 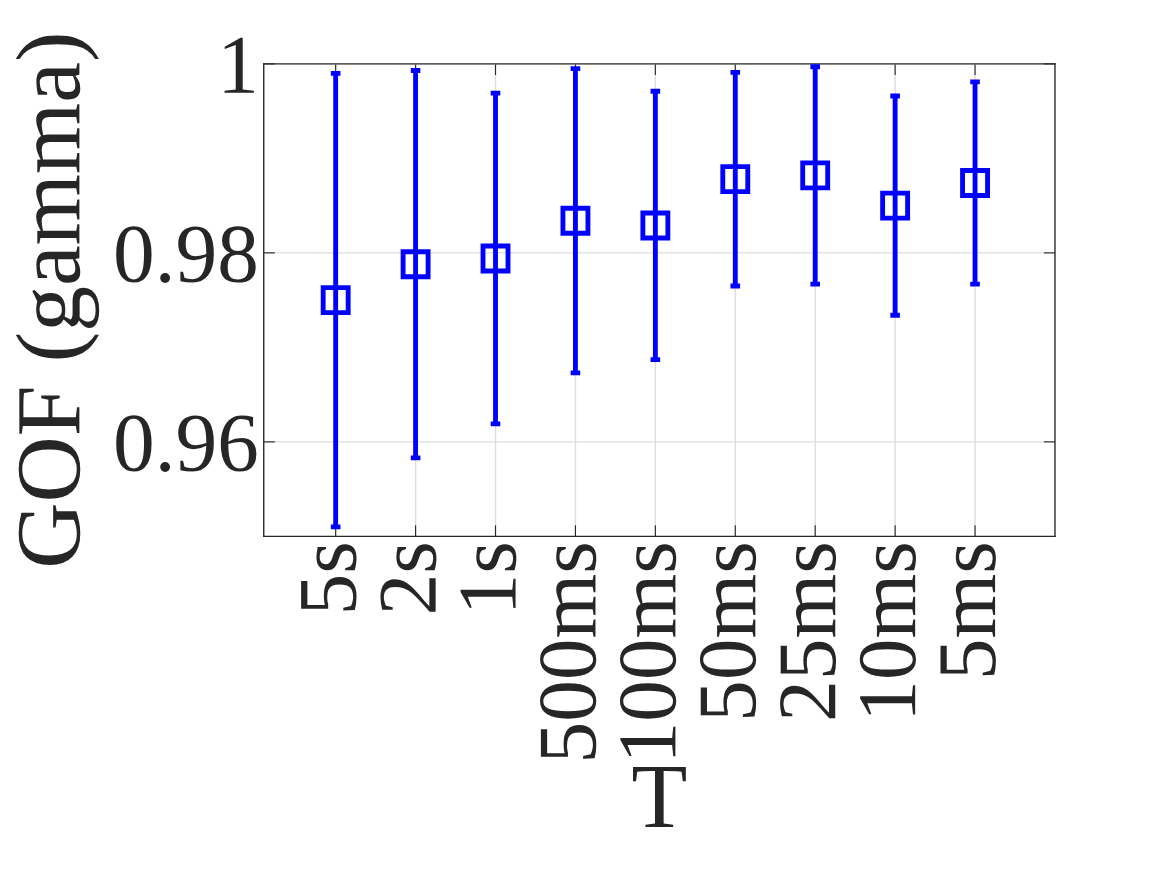 What do you see at coordinates (568, 651) in the screenshot?
I see `x-tick-label: 500ms` at bounding box center [568, 651].